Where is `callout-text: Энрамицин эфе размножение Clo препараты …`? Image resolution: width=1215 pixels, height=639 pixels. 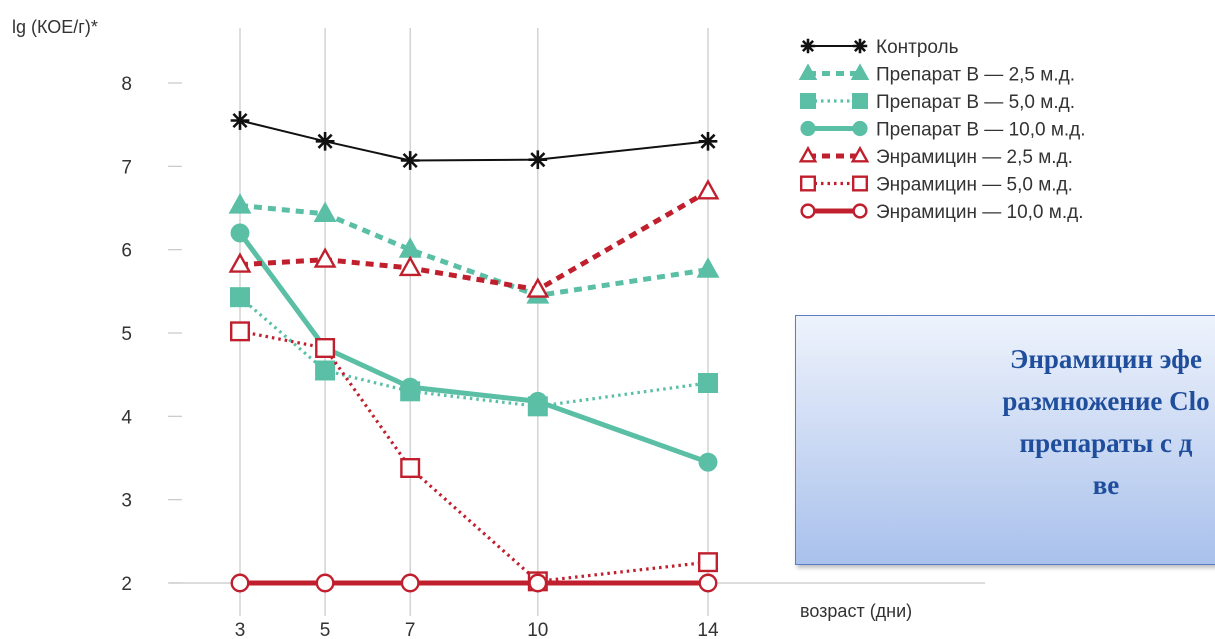 callout-text: Энрамицин эфе размножение Clo препараты … is located at coordinates (1106, 422).